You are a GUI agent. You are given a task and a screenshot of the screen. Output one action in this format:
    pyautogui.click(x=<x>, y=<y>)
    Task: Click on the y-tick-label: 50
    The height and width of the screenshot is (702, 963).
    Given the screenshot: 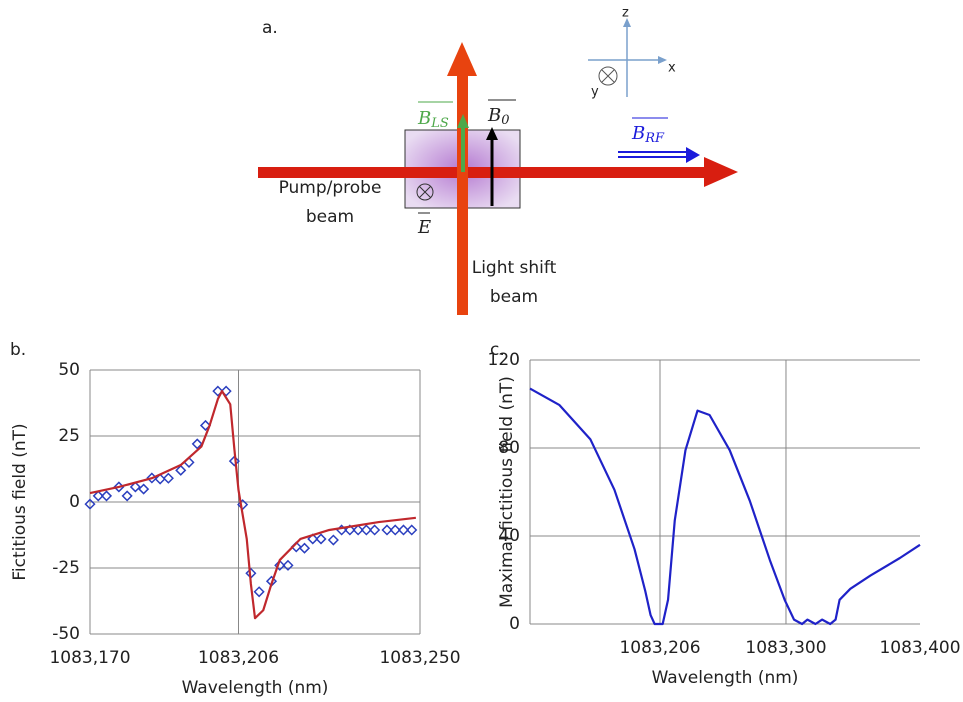 What is the action you would take?
    pyautogui.click(x=69, y=370)
    